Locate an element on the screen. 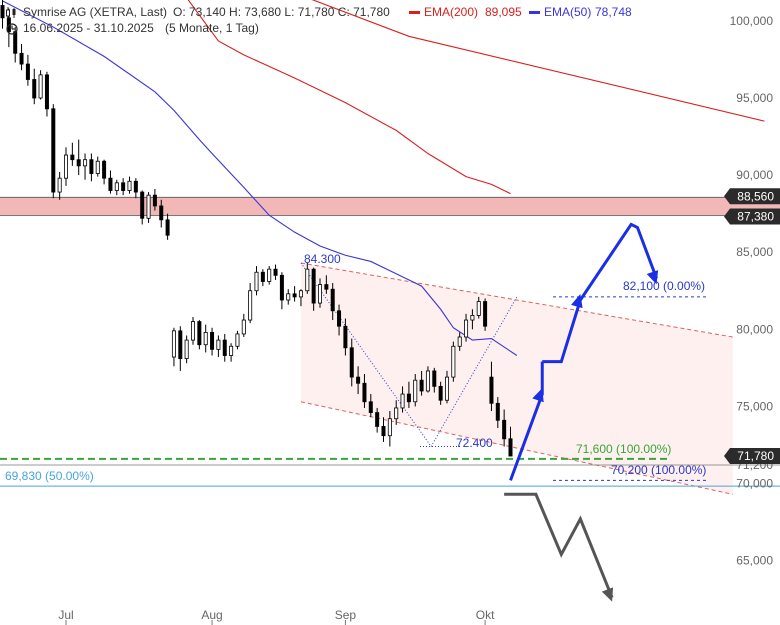  candle-chart-icon is located at coordinates (11, 13).